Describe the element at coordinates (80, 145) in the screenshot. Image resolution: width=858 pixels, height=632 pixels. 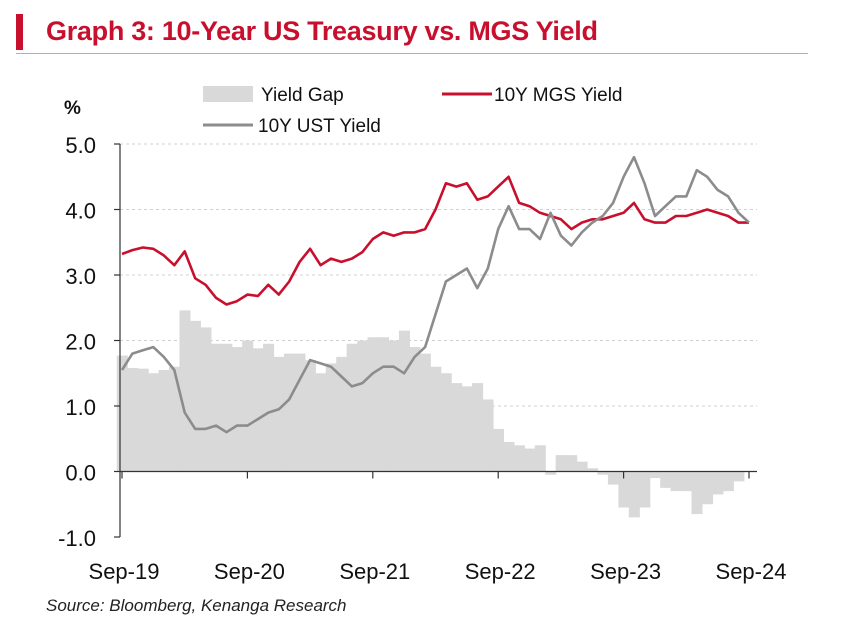
I see `y-tick-label: 5.0` at that location.